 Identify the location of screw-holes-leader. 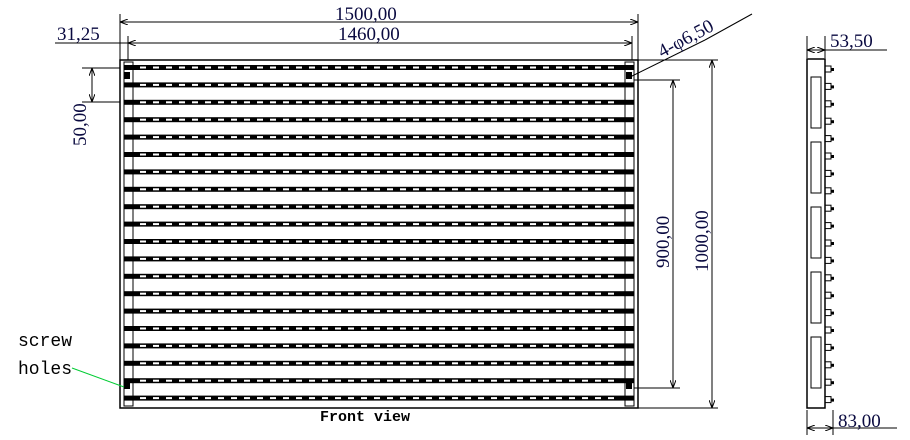
(98, 377).